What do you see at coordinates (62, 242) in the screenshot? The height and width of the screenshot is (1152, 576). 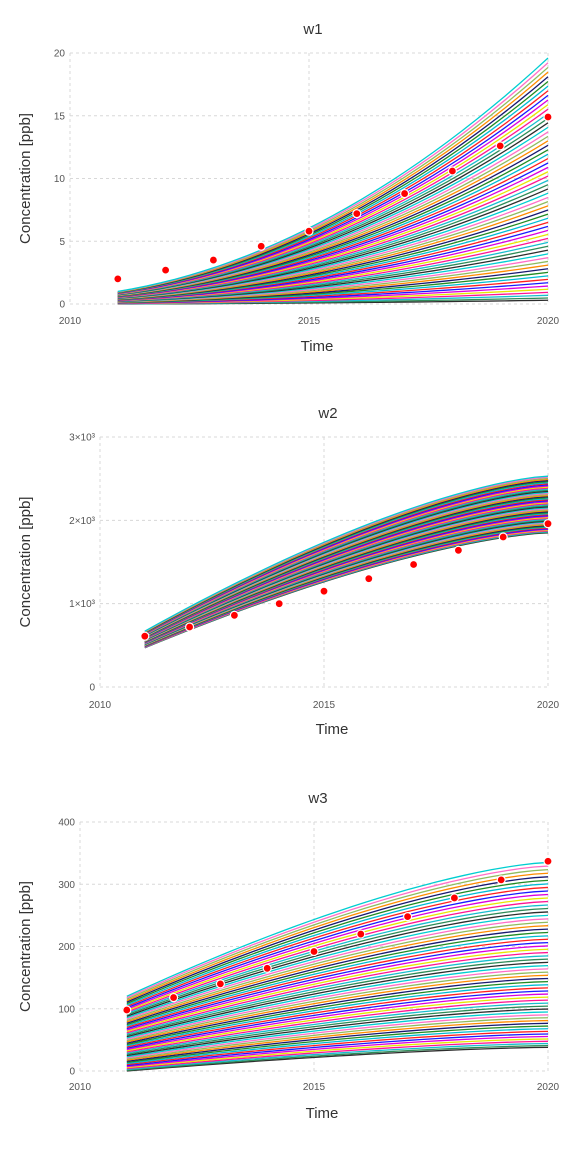 I see `y-tick-label: 5` at bounding box center [62, 242].